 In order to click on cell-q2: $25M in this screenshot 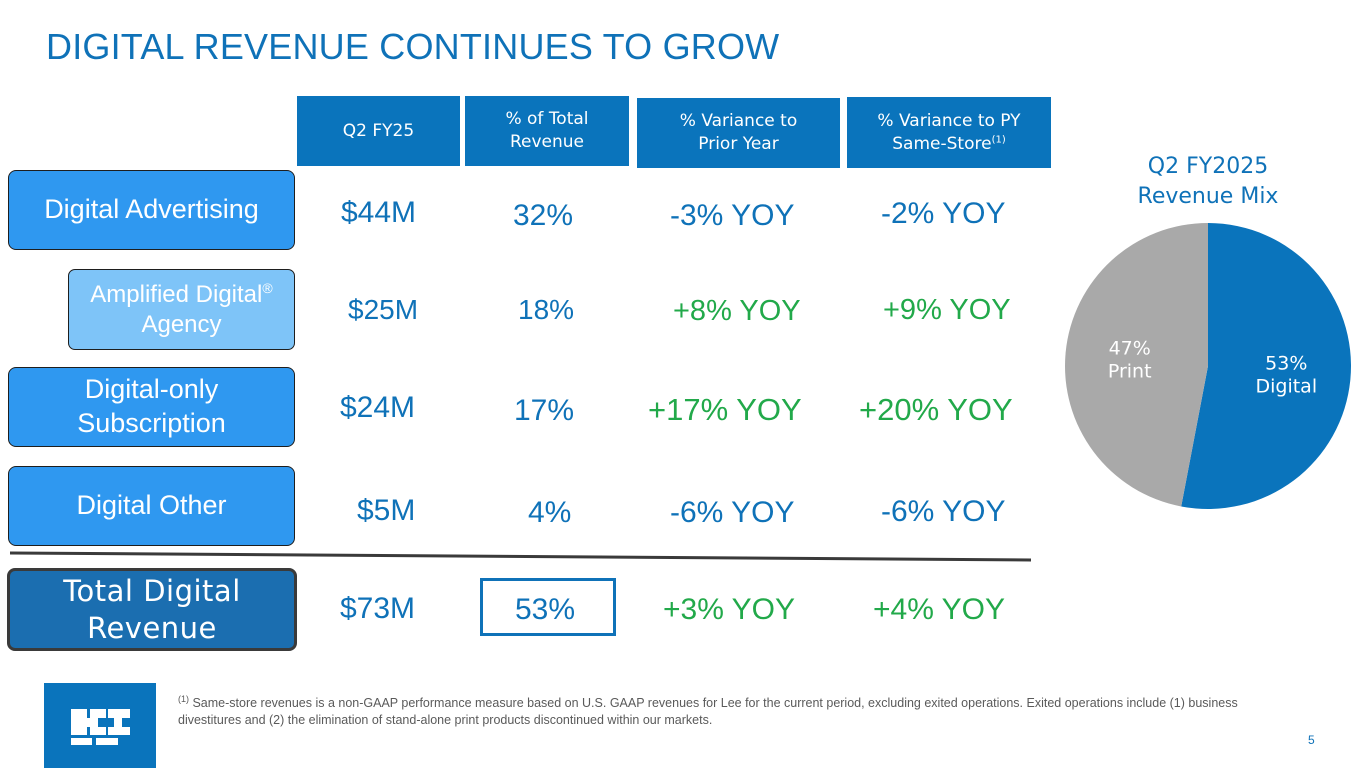, I will do `click(383, 309)`.